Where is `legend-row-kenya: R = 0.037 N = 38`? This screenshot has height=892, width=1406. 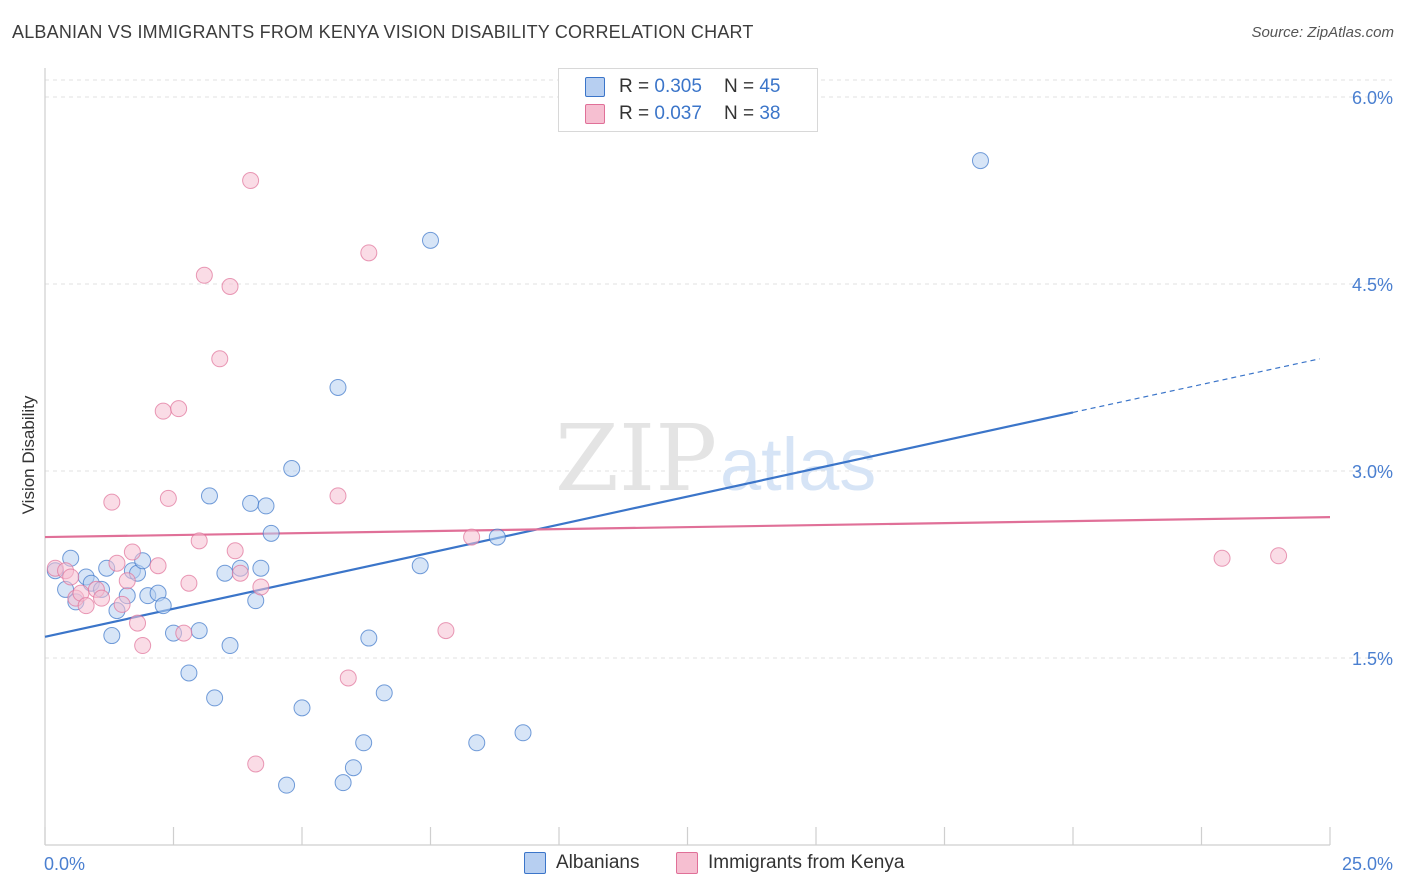 legend-row-kenya: R = 0.037 N = 38 is located at coordinates (682, 114).